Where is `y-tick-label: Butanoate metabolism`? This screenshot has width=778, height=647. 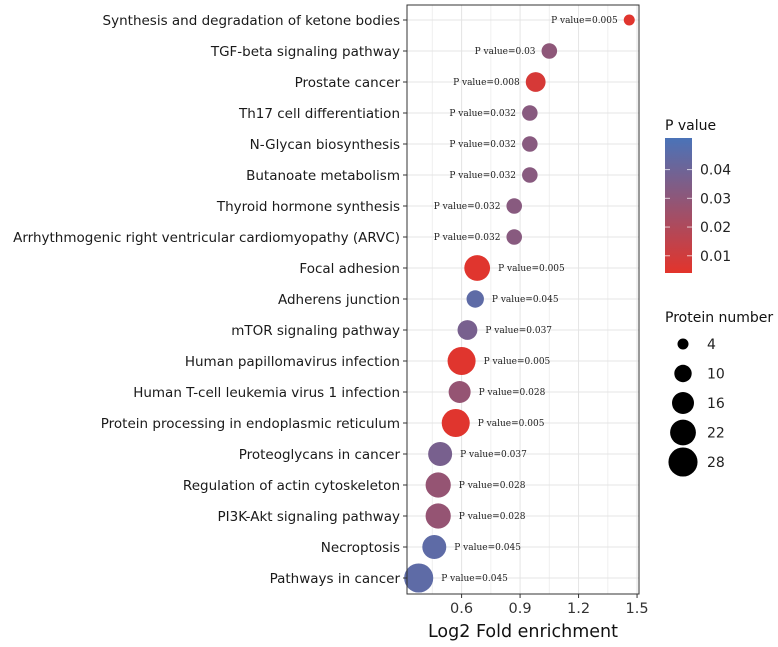
y-tick-label: Butanoate metabolism is located at coordinates (323, 176).